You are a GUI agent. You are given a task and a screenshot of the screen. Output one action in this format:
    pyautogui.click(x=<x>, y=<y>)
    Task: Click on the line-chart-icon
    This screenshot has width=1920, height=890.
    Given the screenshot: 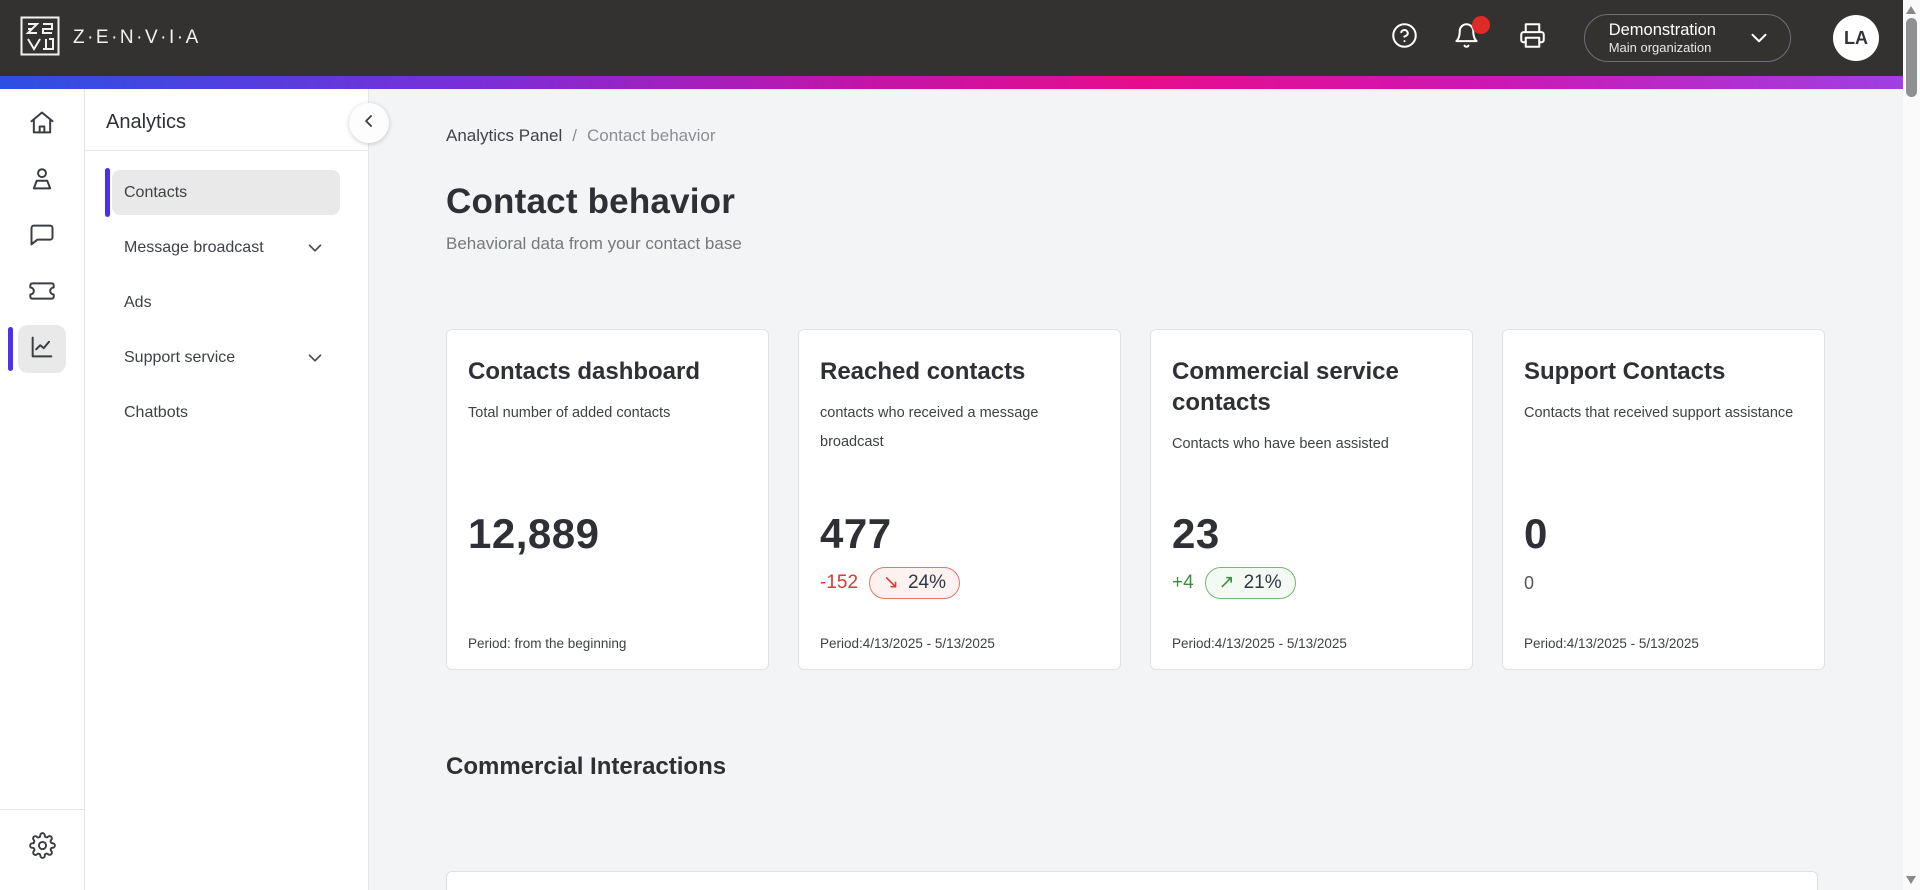 What is the action you would take?
    pyautogui.click(x=42, y=349)
    